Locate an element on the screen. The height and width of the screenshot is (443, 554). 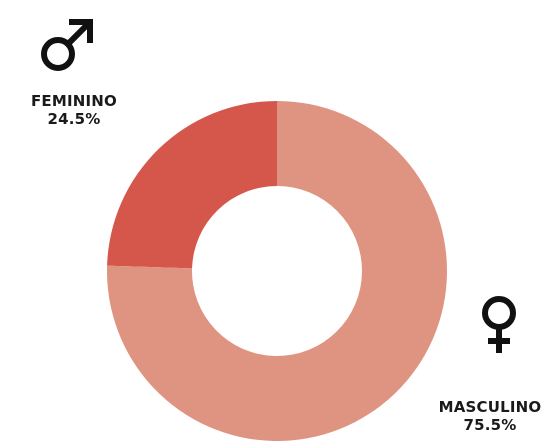
slice-name-feminino: FEMININO is located at coordinates (74, 101).